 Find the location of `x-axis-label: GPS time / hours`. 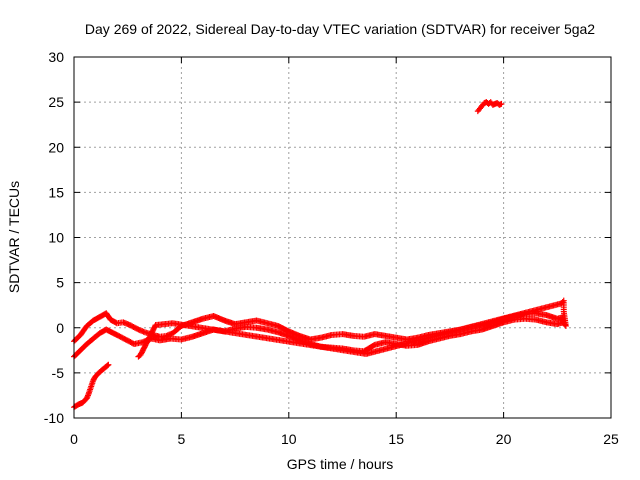

x-axis-label: GPS time / hours is located at coordinates (340, 464).